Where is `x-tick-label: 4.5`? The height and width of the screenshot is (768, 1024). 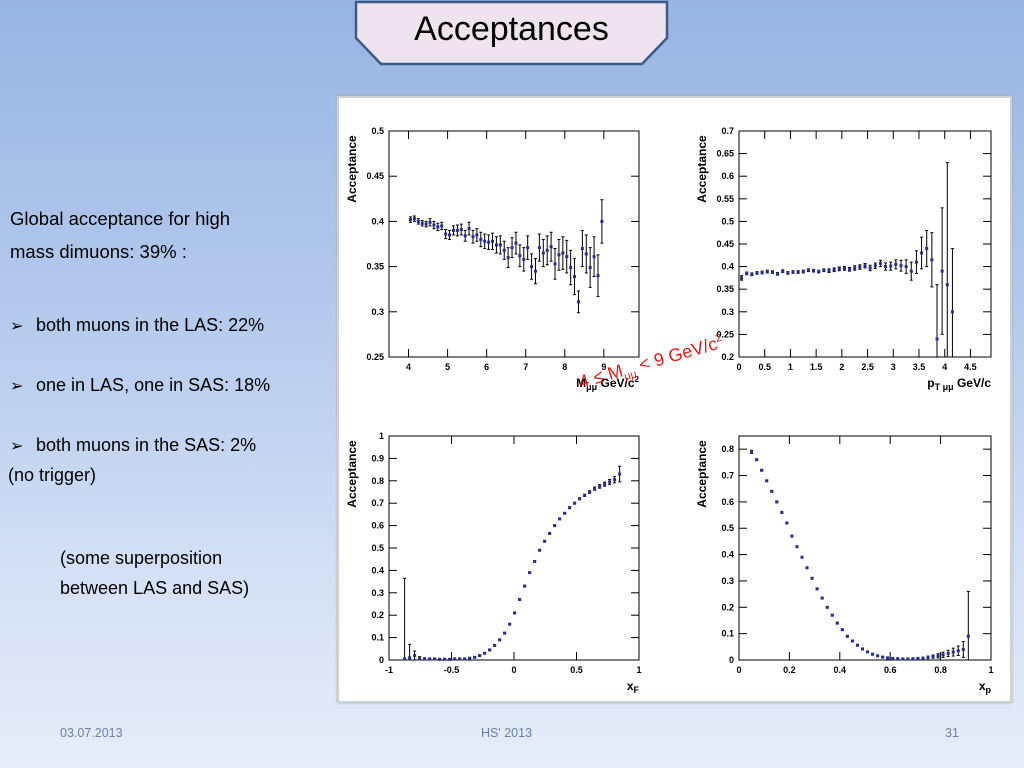 x-tick-label: 4.5 is located at coordinates (970, 367).